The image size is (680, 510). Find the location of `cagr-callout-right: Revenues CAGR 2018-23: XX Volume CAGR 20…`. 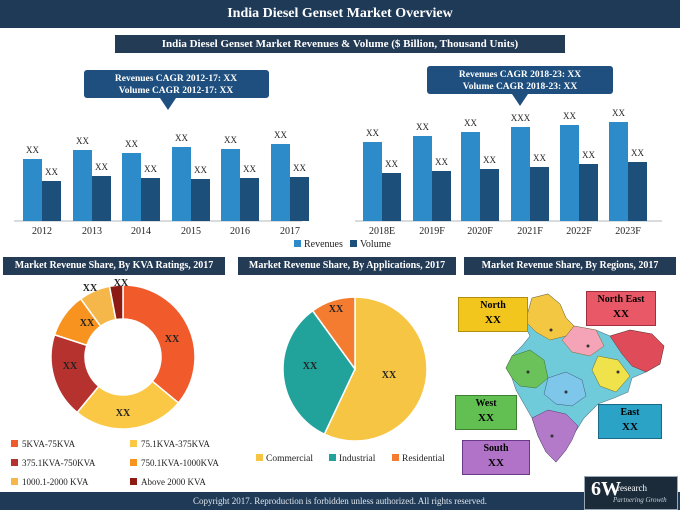

cagr-callout-right: Revenues CAGR 2018-23: XX Volume CAGR 20… is located at coordinates (520, 86).